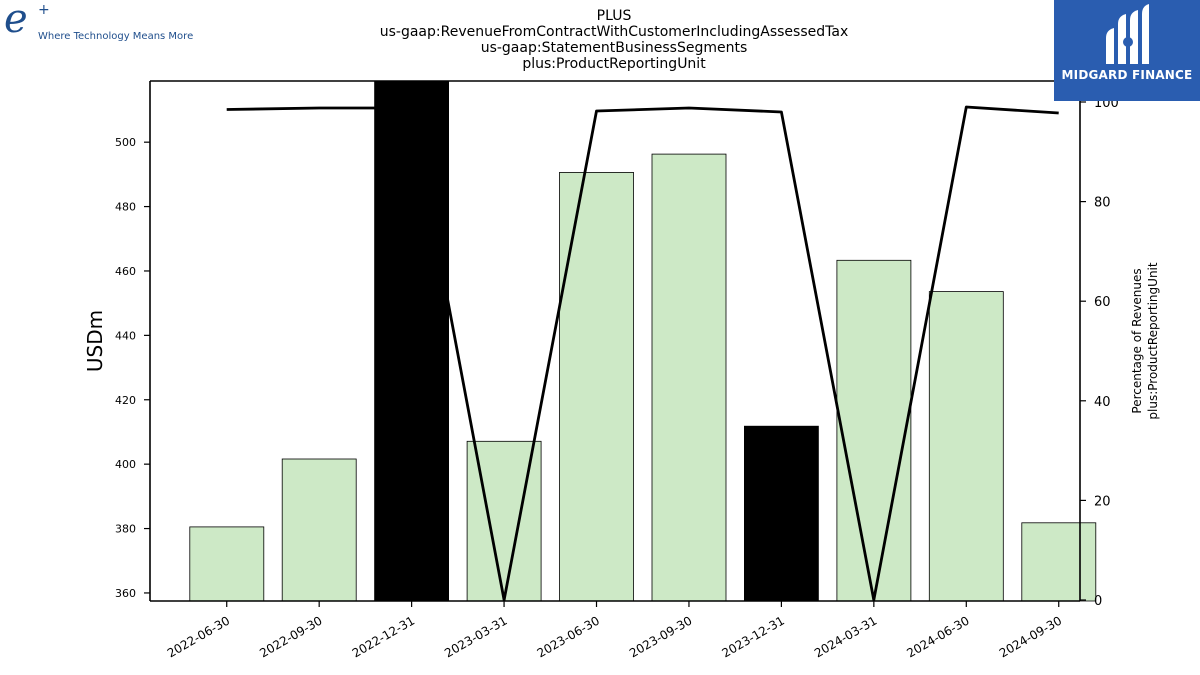 This screenshot has width=1200, height=675. Describe the element at coordinates (198, 636) in the screenshot. I see `x-tick-label: 2022-06-30` at that location.